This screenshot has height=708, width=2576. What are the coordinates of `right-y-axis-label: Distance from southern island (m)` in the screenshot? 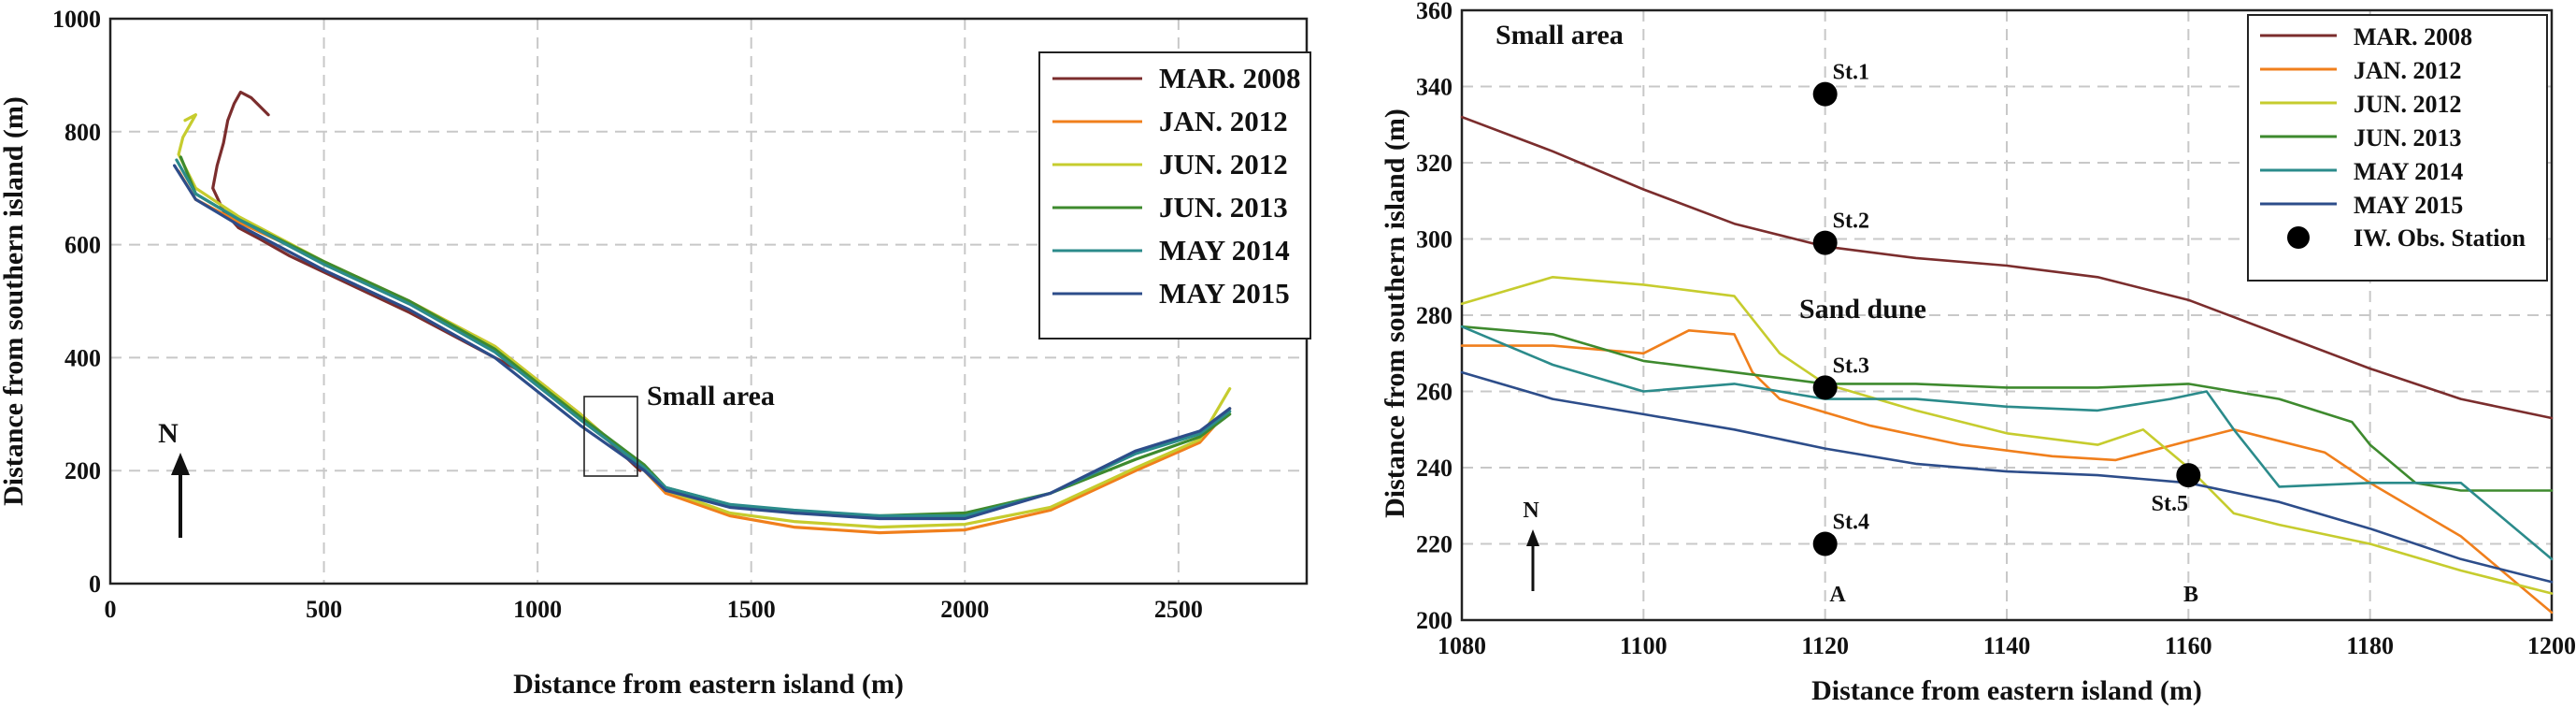 It's located at (1395, 313).